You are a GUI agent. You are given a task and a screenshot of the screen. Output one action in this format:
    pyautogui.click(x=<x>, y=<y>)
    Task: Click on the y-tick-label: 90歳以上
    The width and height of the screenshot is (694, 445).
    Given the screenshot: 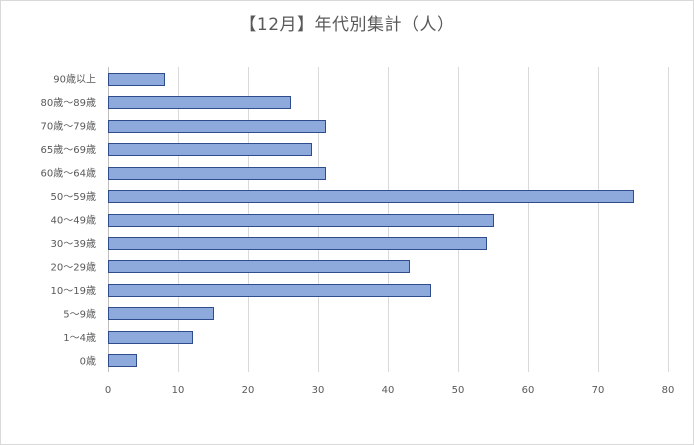 What is the action you would take?
    pyautogui.click(x=74, y=80)
    